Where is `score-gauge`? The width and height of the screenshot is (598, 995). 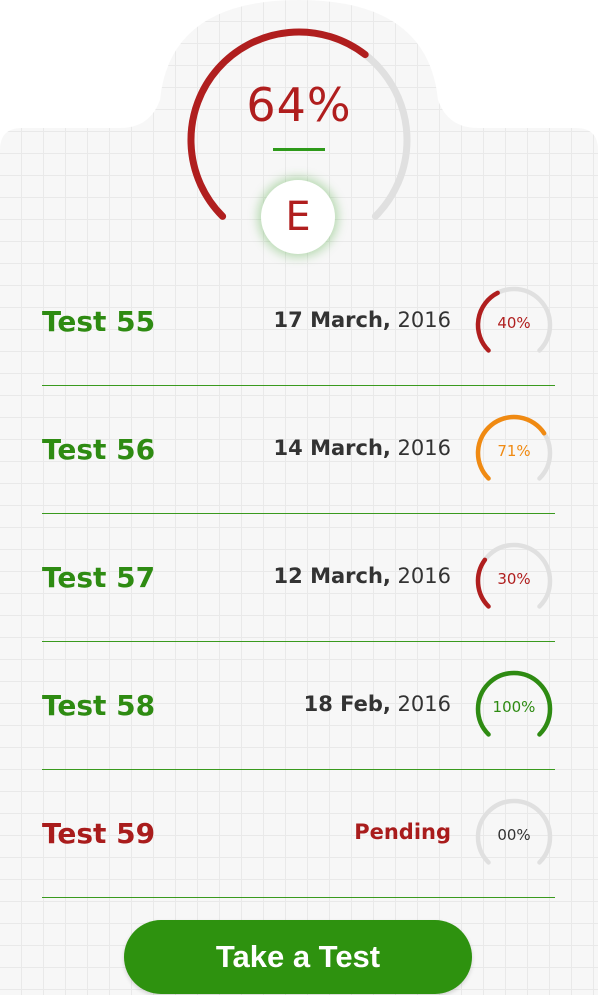
score-gauge is located at coordinates (299, 124).